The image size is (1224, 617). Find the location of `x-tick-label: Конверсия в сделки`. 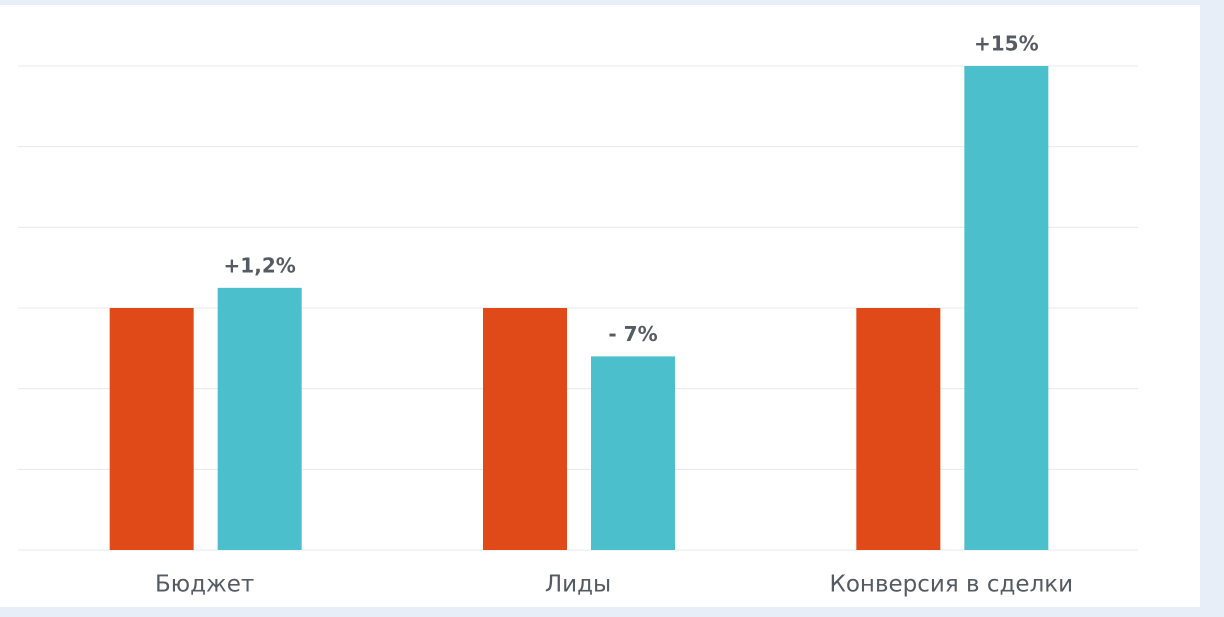

x-tick-label: Конверсия в сделки is located at coordinates (952, 585).